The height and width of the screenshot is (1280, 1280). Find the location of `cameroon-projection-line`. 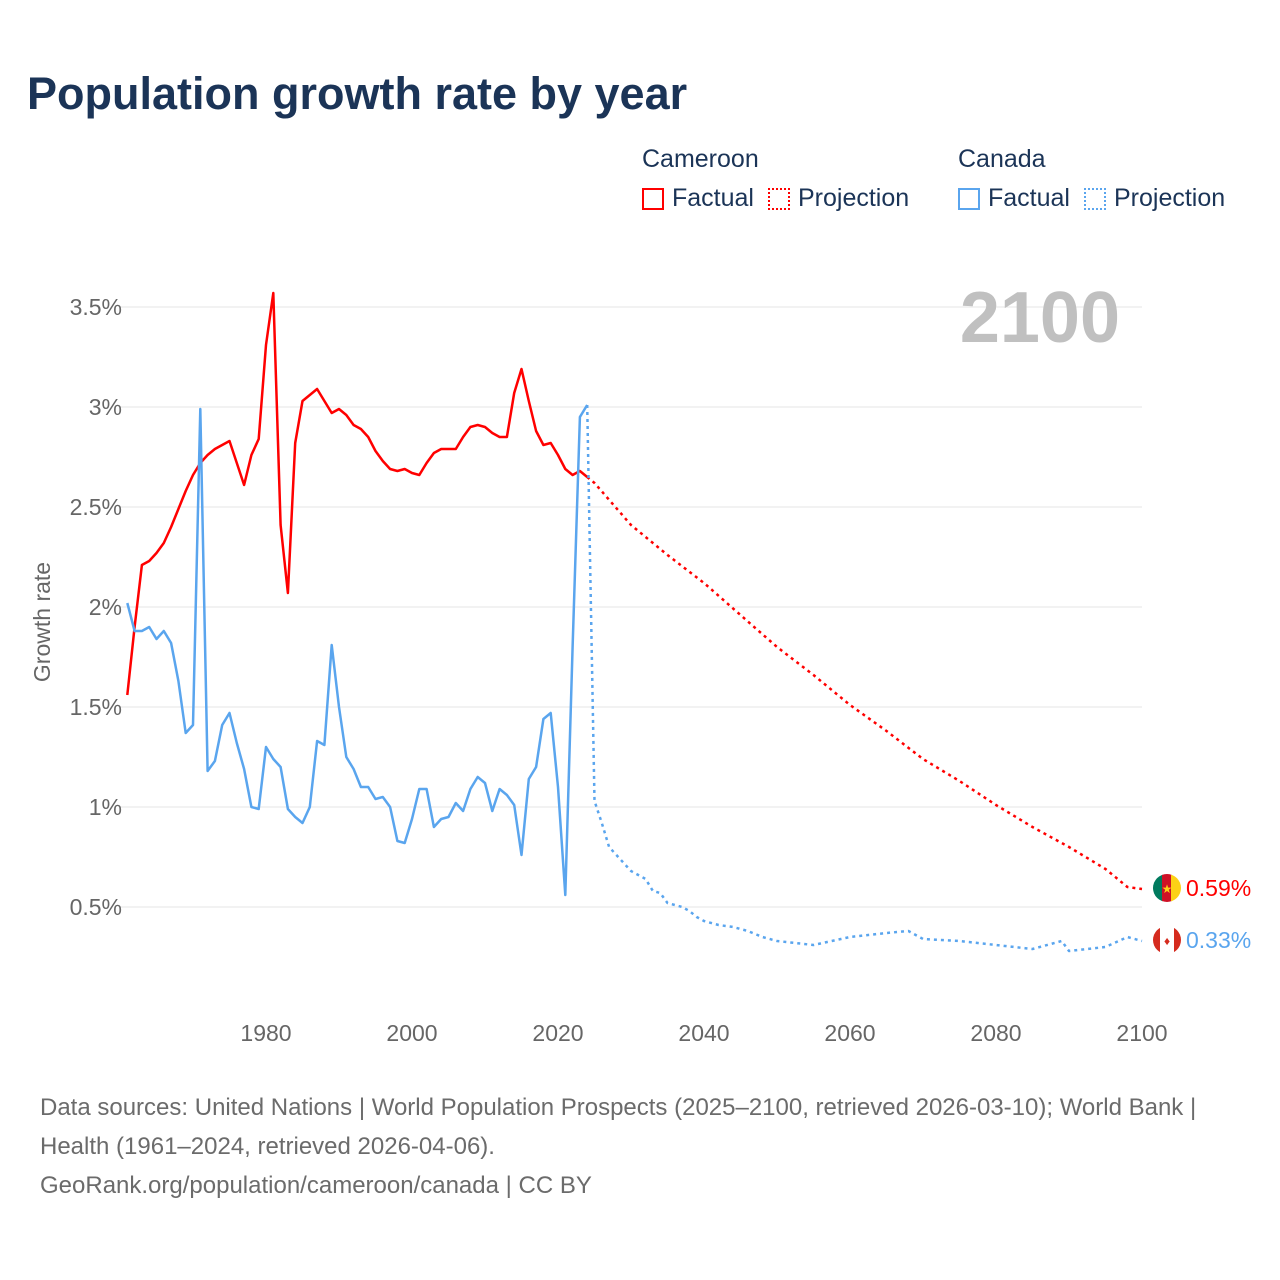

cameroon-projection-line is located at coordinates (864, 683).